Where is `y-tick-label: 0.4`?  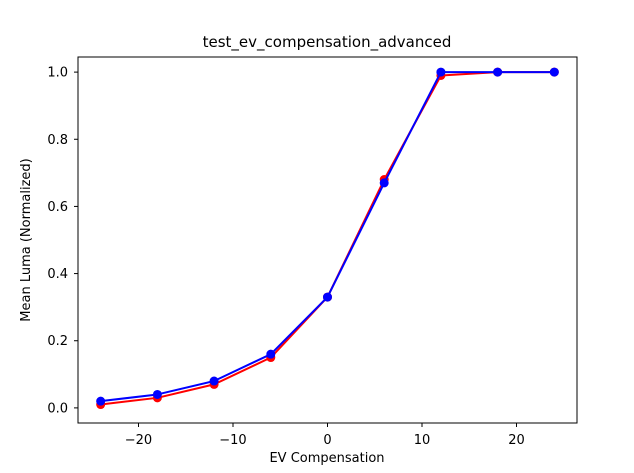
y-tick-label: 0.4 is located at coordinates (57, 274).